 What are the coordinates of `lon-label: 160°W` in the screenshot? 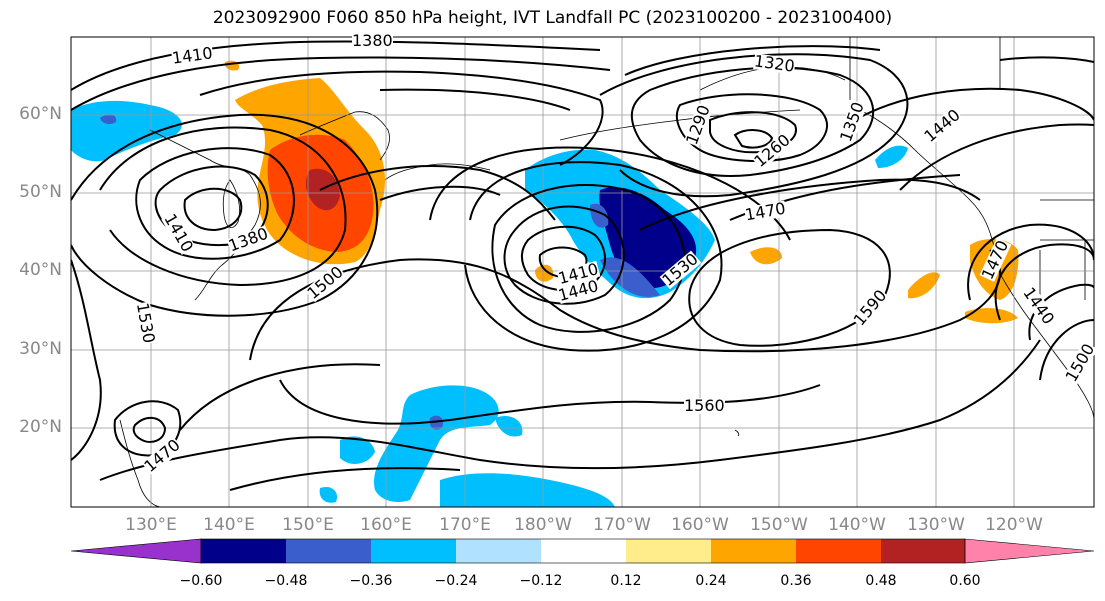 It's located at (700, 525).